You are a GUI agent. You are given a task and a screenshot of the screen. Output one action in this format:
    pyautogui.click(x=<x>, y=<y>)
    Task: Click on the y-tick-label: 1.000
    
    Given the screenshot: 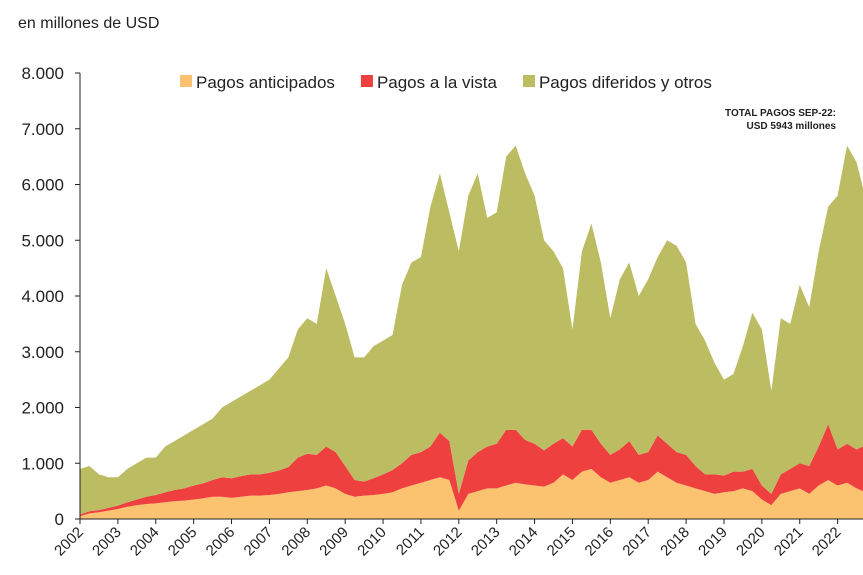 What is the action you would take?
    pyautogui.click(x=42, y=463)
    